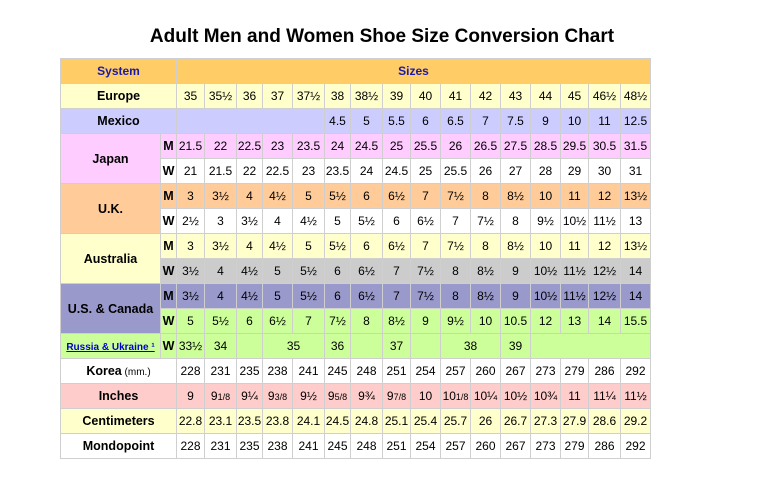 The image size is (764, 504). Describe the element at coordinates (574, 146) in the screenshot. I see `size-cell: 29.5` at that location.